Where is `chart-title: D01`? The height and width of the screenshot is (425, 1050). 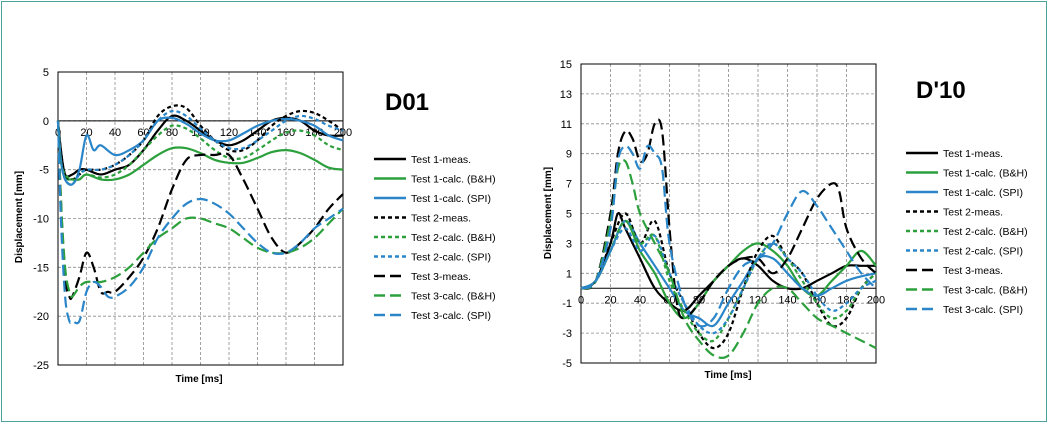
chart-title: D01 is located at coordinates (407, 102).